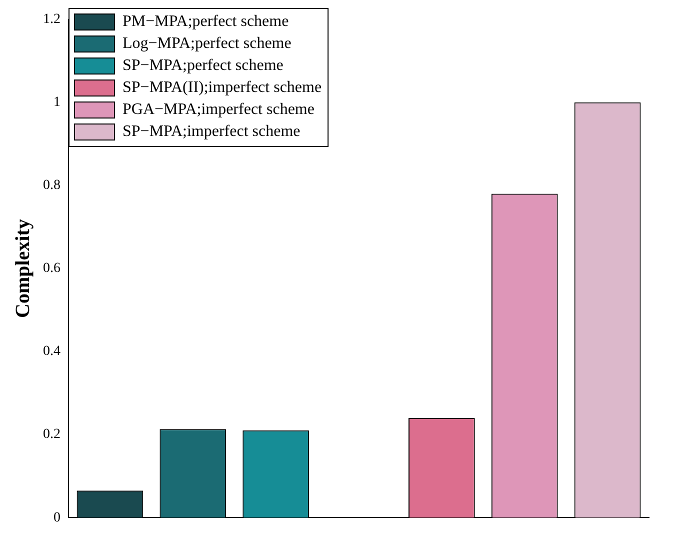 The image size is (677, 537). What do you see at coordinates (51, 434) in the screenshot?
I see `y-tick-label: 0.2` at bounding box center [51, 434].